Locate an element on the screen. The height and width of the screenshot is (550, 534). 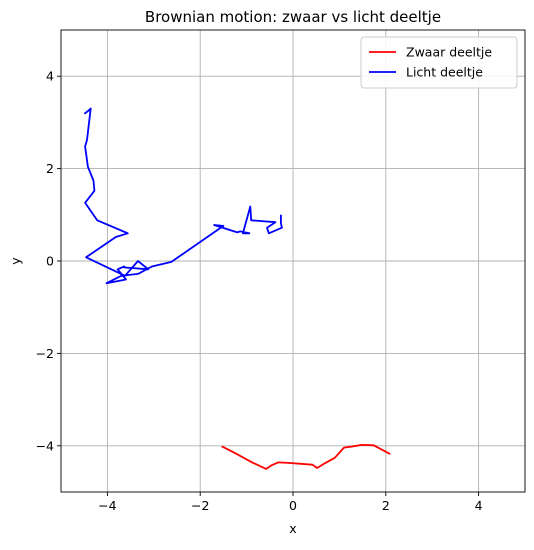
y-tick-label: −4 is located at coordinates (45, 445).